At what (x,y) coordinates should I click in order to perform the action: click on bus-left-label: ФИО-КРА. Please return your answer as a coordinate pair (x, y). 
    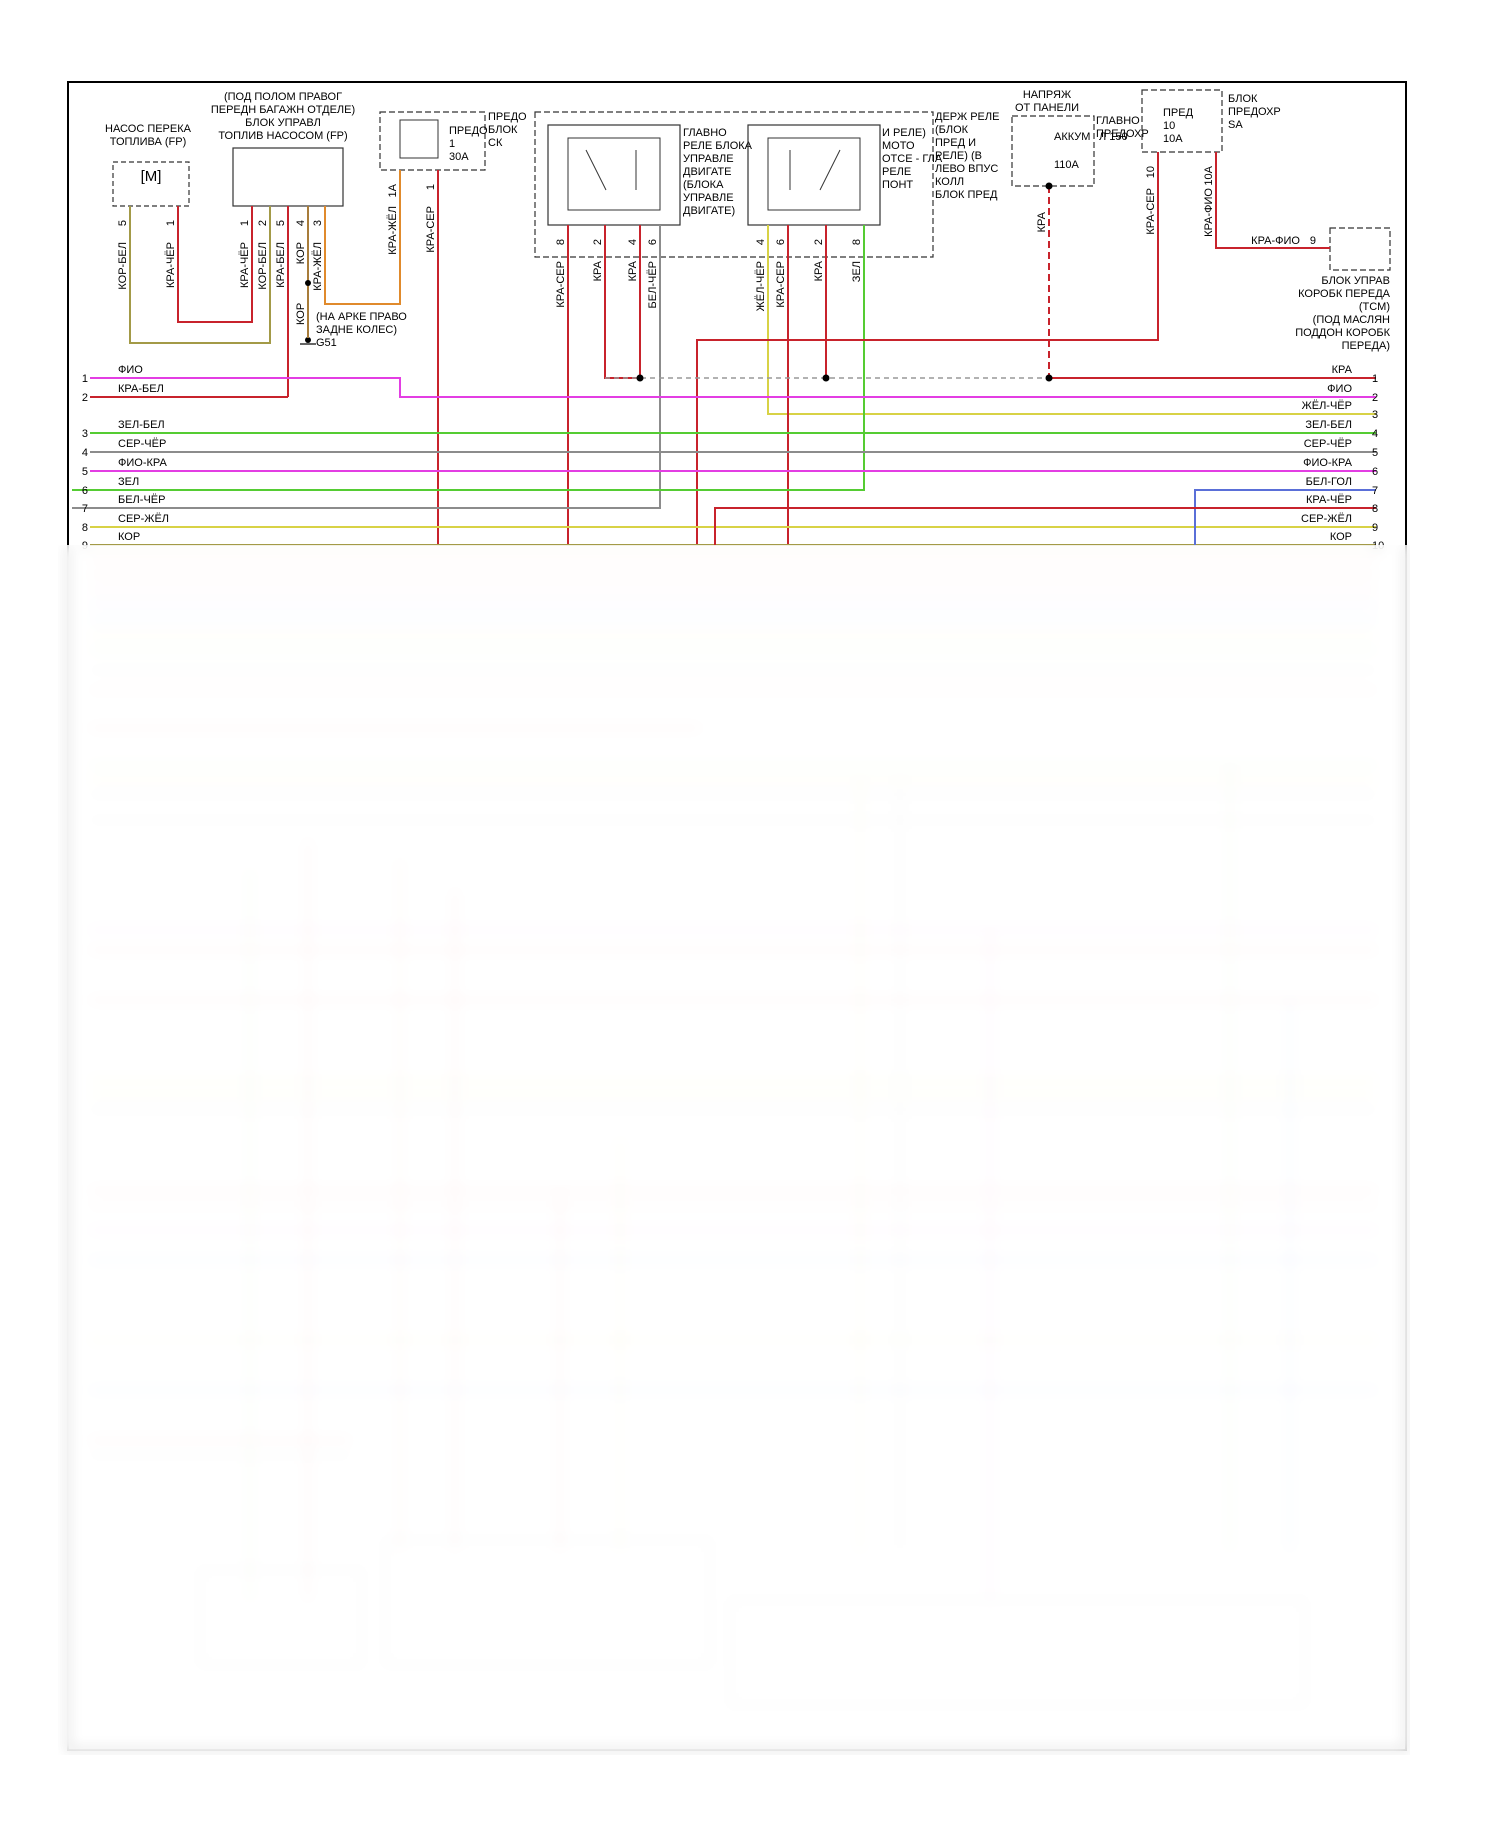
    Looking at the image, I should click on (142, 463).